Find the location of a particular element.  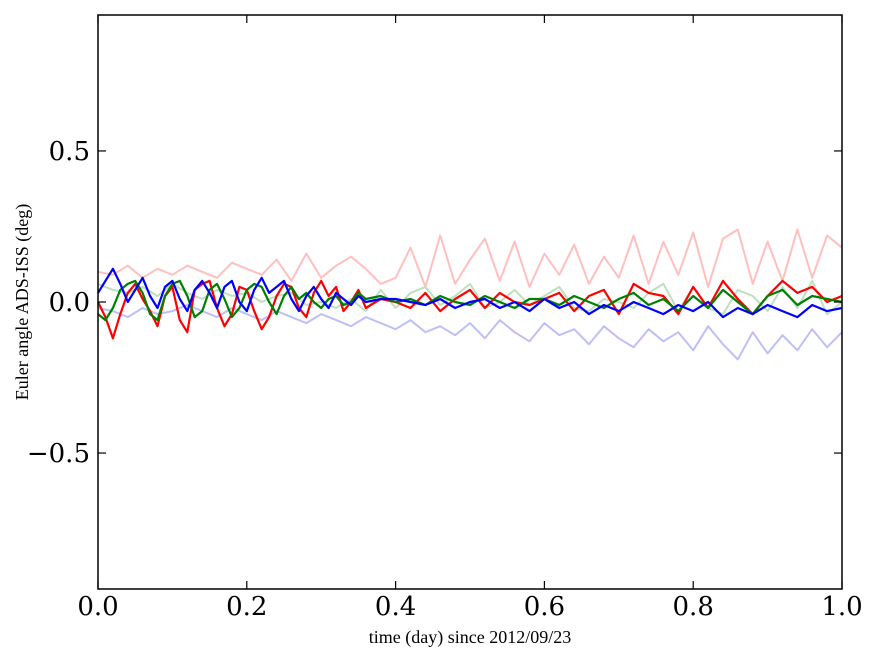

x-axis-label: time (day) since 2012/09/23 is located at coordinates (470, 637).